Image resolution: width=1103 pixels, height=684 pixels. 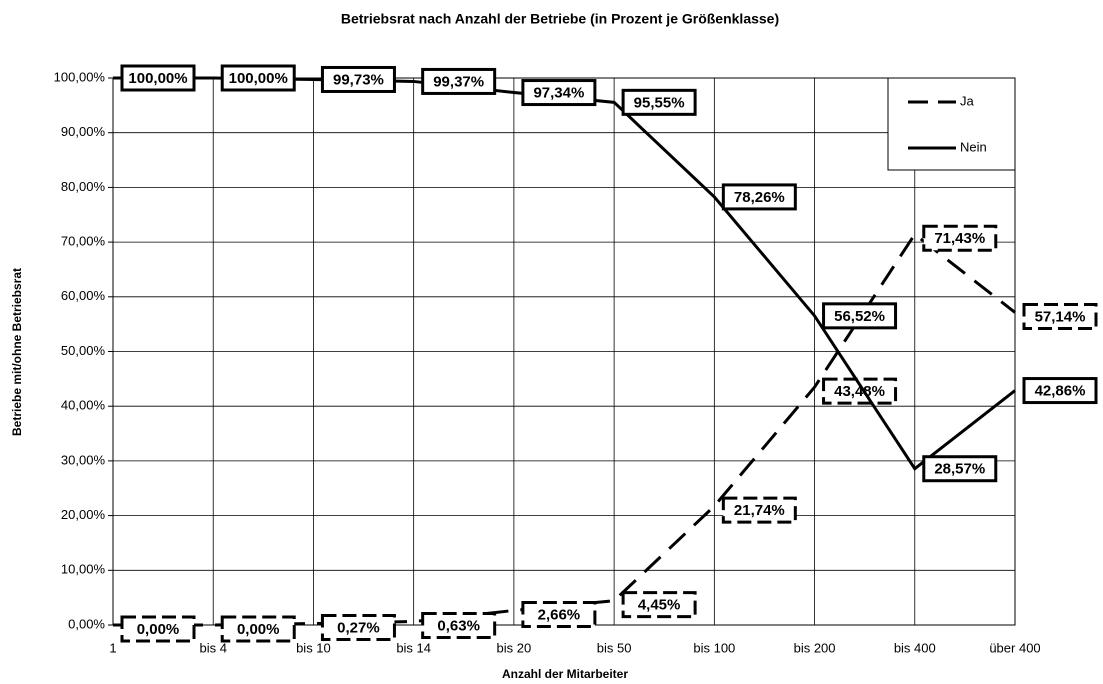 I want to click on x-tick-label: 1, so click(x=112, y=647).